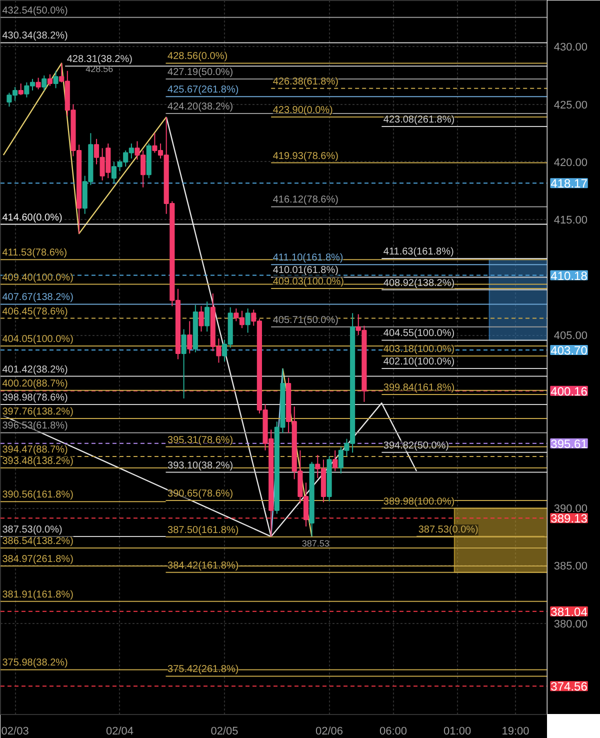 This screenshot has width=600, height=738. What do you see at coordinates (302, 110) in the screenshot?
I see `ref-line-label: 423.90(0.0%)` at bounding box center [302, 110].